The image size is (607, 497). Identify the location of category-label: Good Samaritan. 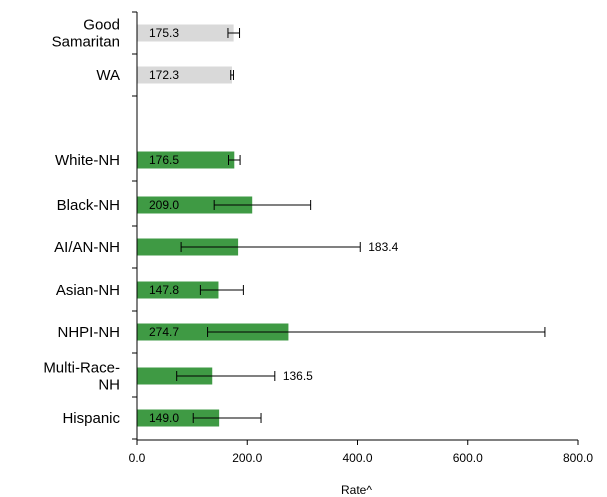
(86, 34).